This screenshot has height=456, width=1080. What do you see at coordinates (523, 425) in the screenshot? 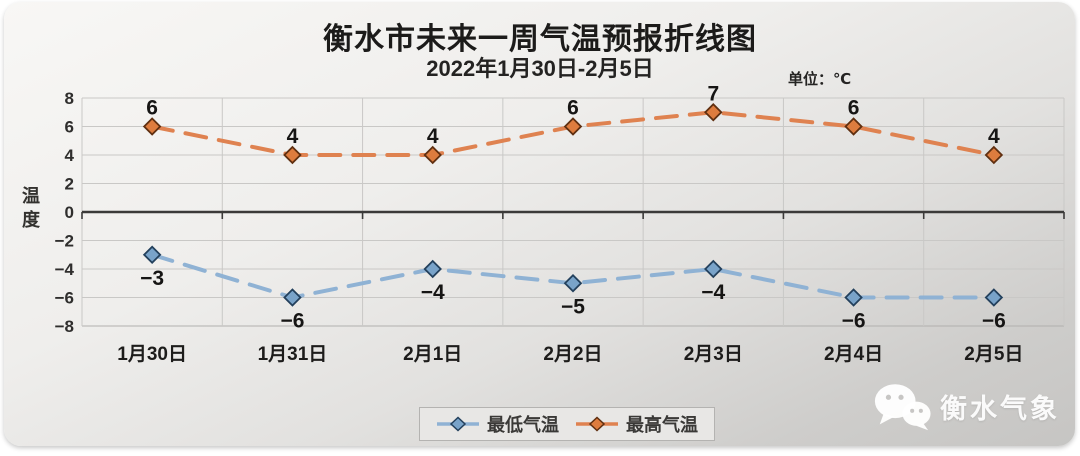
I see `legend-label-min-temp: 最低气温` at bounding box center [523, 425].